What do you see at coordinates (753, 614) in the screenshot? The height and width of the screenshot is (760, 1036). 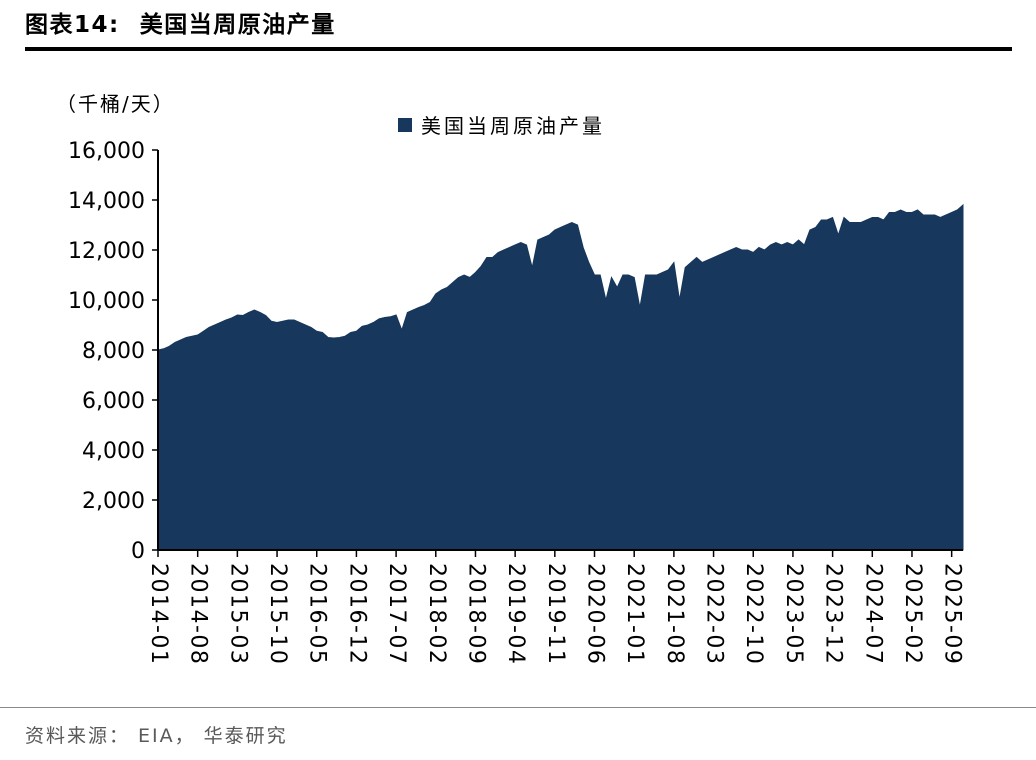 I see `x-axis-tick-label: 2022-10` at bounding box center [753, 614].